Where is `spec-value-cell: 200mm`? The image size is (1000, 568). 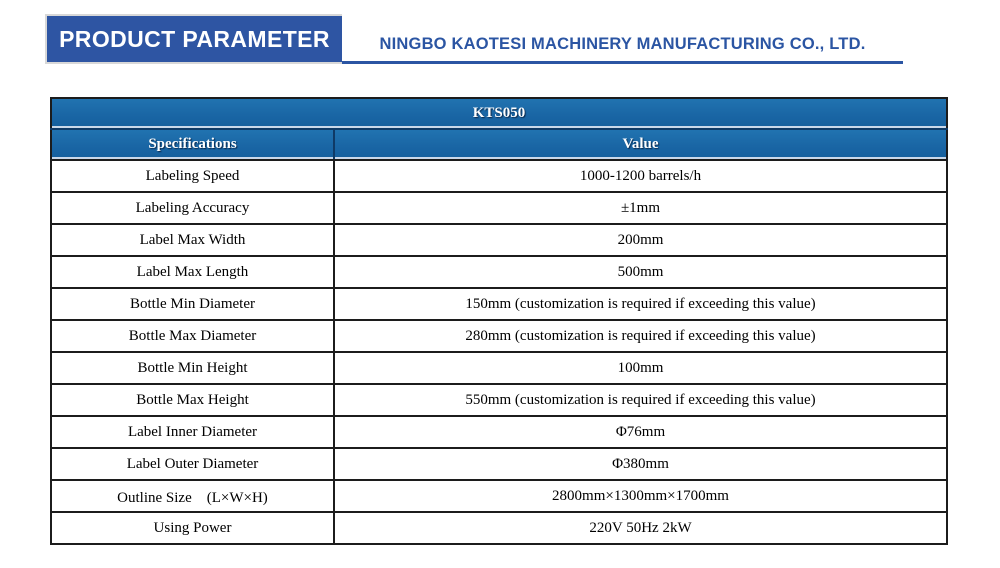 spec-value-cell: 200mm is located at coordinates (640, 240).